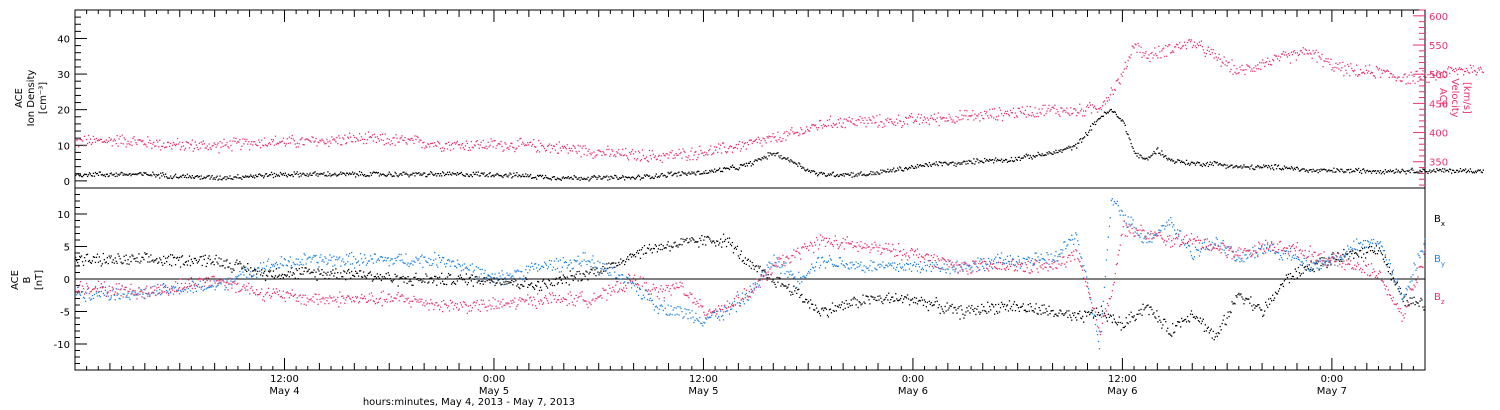 This screenshot has width=1500, height=410. Describe the element at coordinates (1122, 379) in the screenshot. I see `time-tick-label: 12:00` at that location.